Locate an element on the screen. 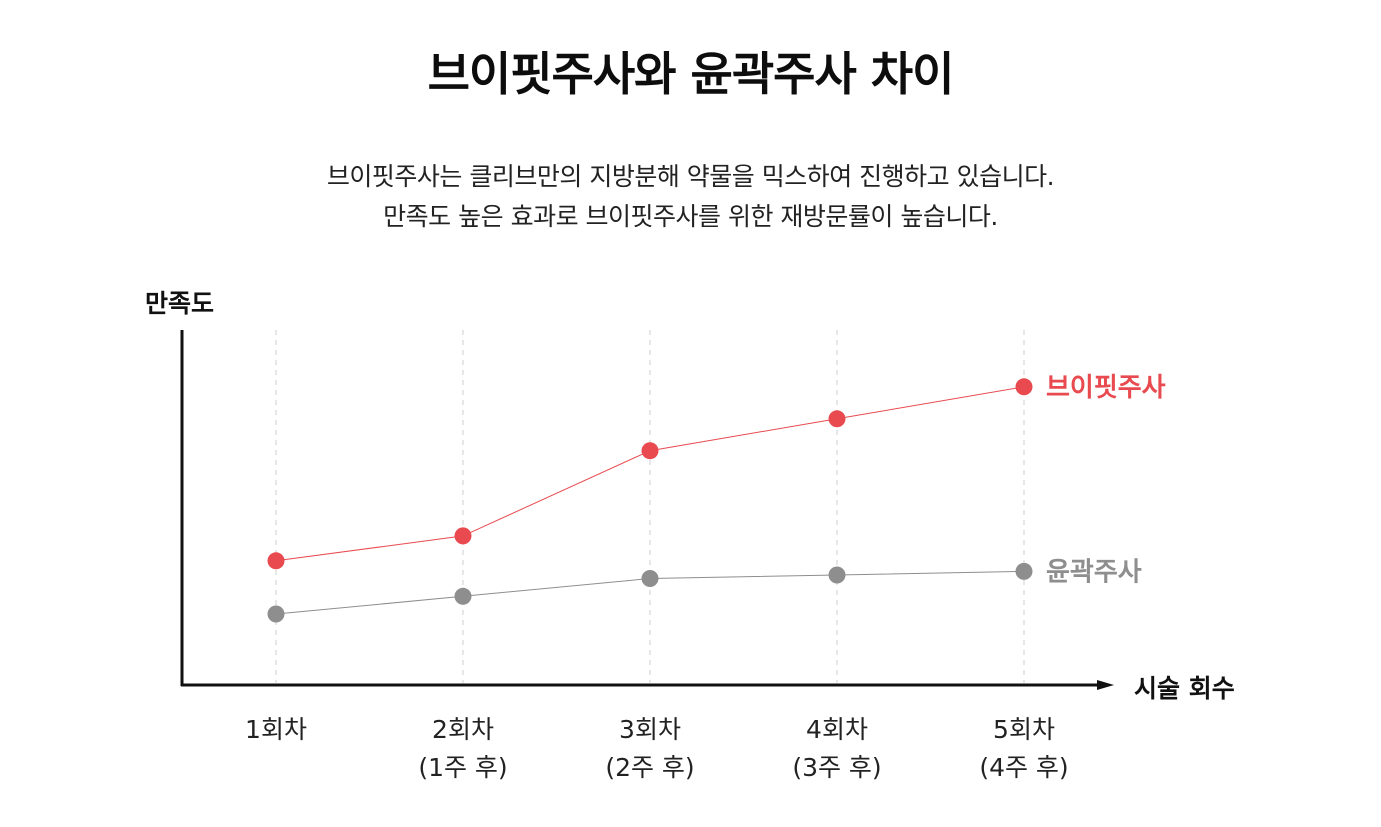 Image resolution: width=1381 pixels, height=827 pixels. page-title: 브이핏주사와 윤곽주사 차이 is located at coordinates (691, 74).